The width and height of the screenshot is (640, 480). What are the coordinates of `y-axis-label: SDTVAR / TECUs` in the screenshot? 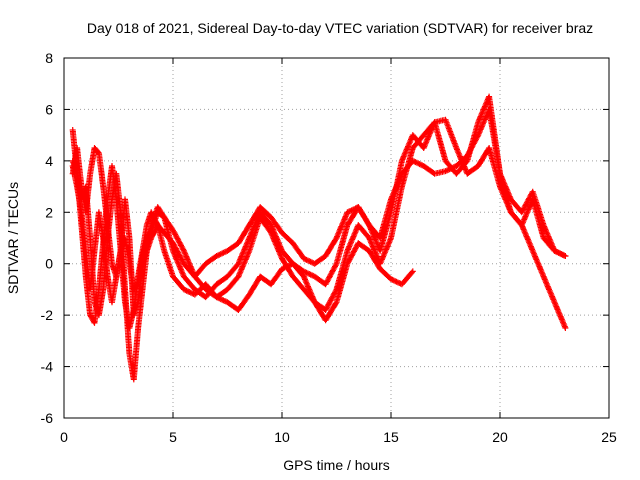 It's located at (13, 238).